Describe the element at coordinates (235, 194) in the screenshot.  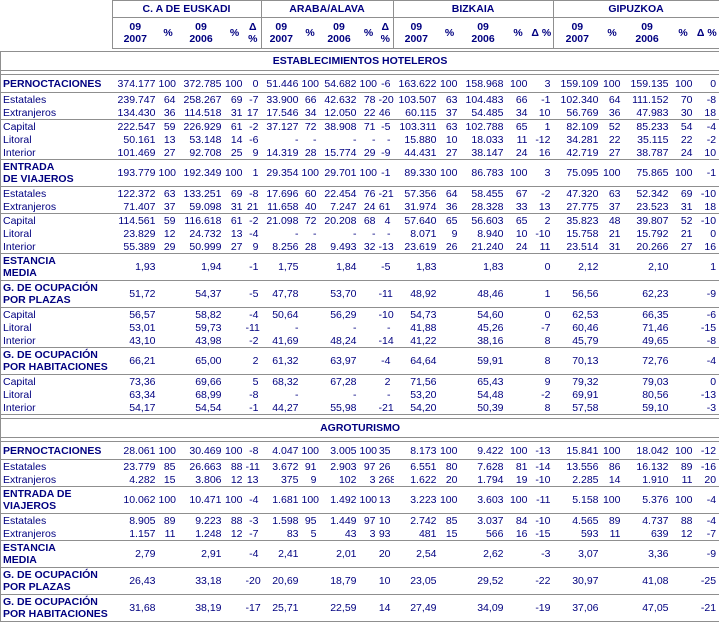
I see `value-cell: 69` at that location.